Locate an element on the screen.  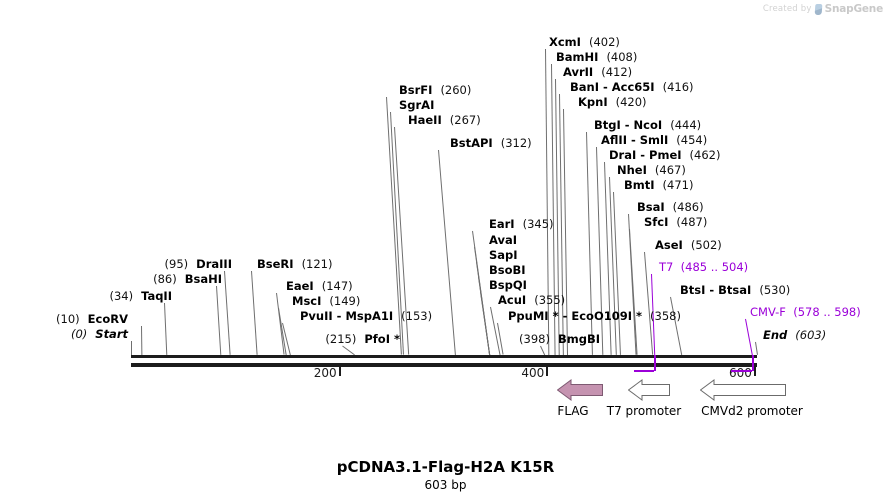
enzyme-site-name: AcuI is located at coordinates (512, 300).